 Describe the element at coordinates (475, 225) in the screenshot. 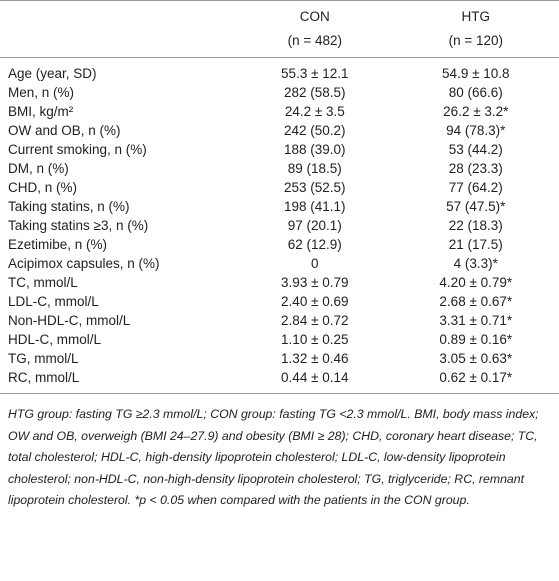

I see `cell: 22 (18.3)` at that location.